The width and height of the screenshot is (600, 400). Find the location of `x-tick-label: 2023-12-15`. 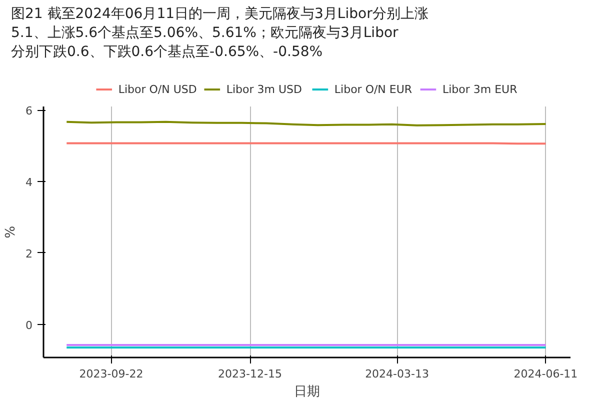

x-tick-label: 2023-12-15 is located at coordinates (250, 374).